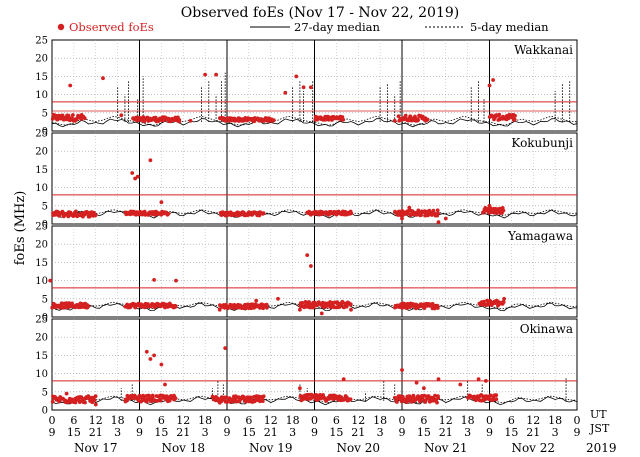  I want to click on day-label: Nov 19, so click(271, 448).